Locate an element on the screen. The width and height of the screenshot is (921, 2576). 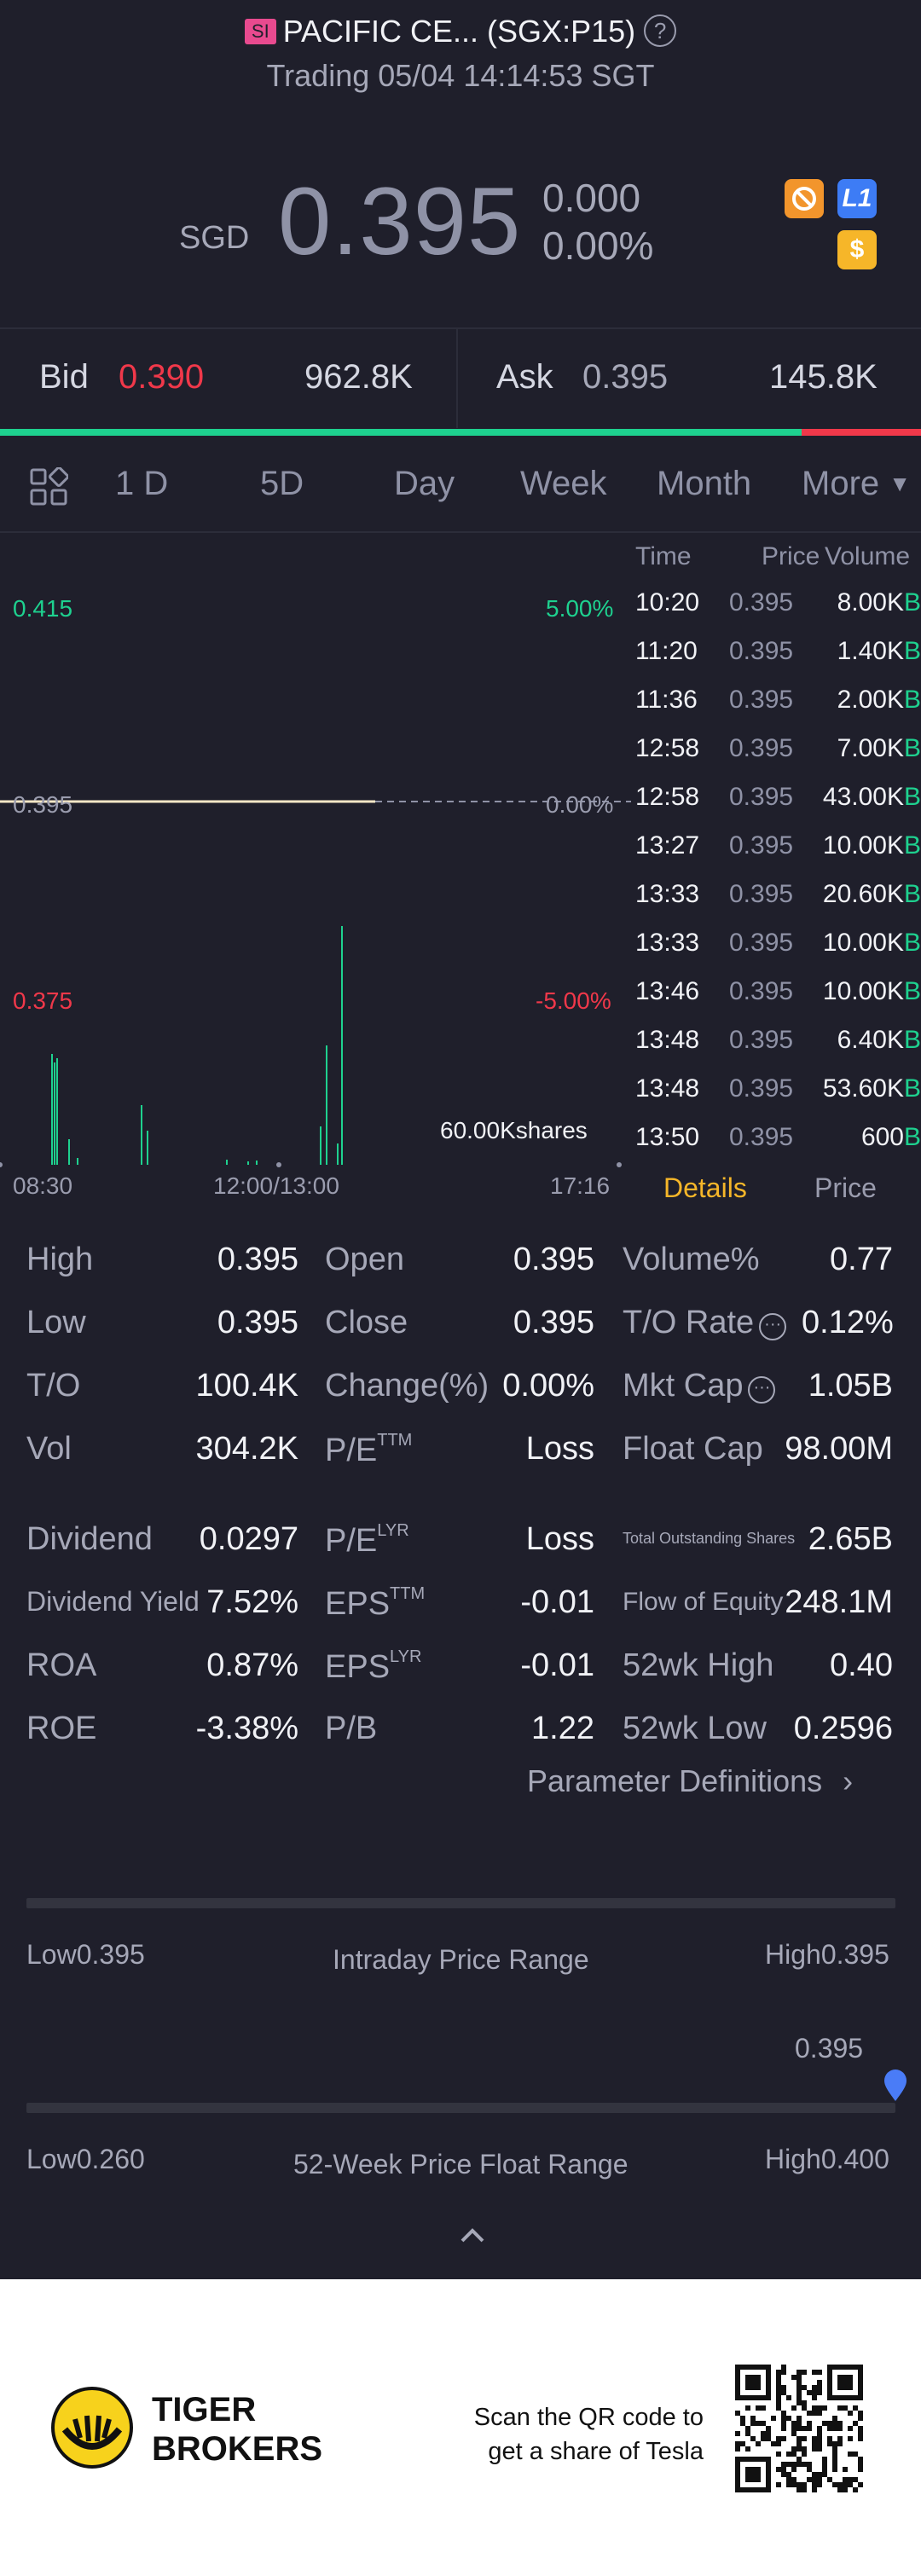
stock-name: PACIFIC CE... (SGX:P15) is located at coordinates (459, 32).